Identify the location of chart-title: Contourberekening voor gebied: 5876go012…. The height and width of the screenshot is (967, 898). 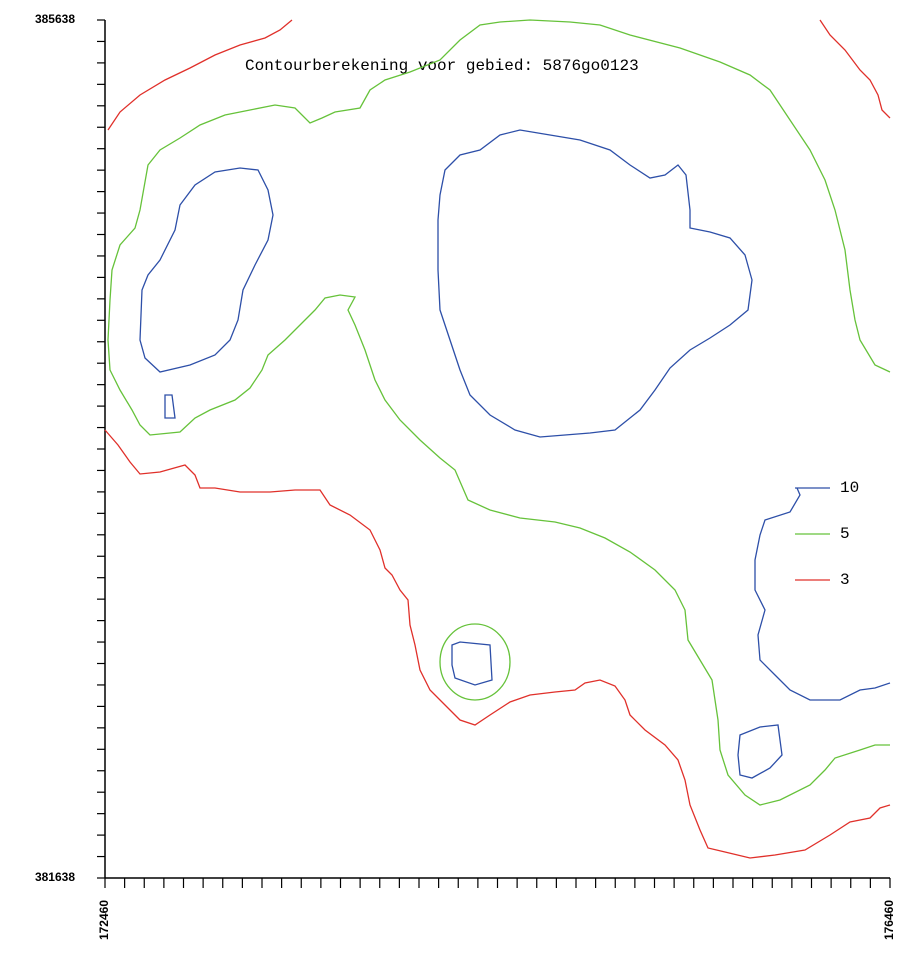
(442, 66).